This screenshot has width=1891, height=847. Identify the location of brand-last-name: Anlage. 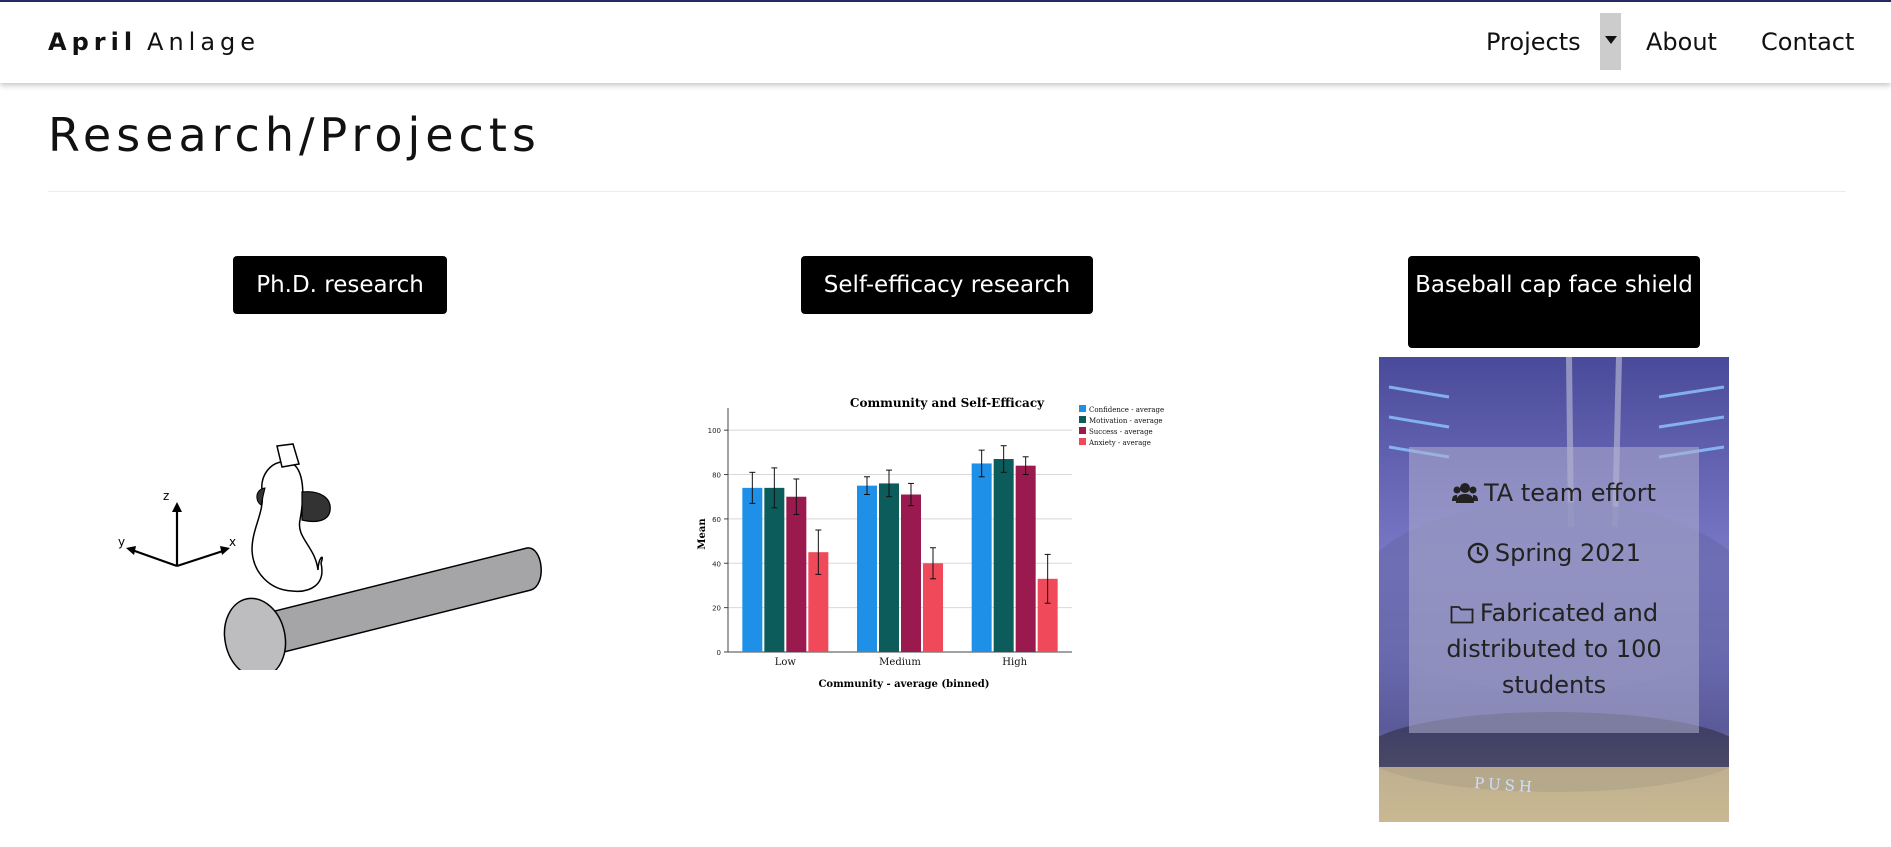
(204, 42).